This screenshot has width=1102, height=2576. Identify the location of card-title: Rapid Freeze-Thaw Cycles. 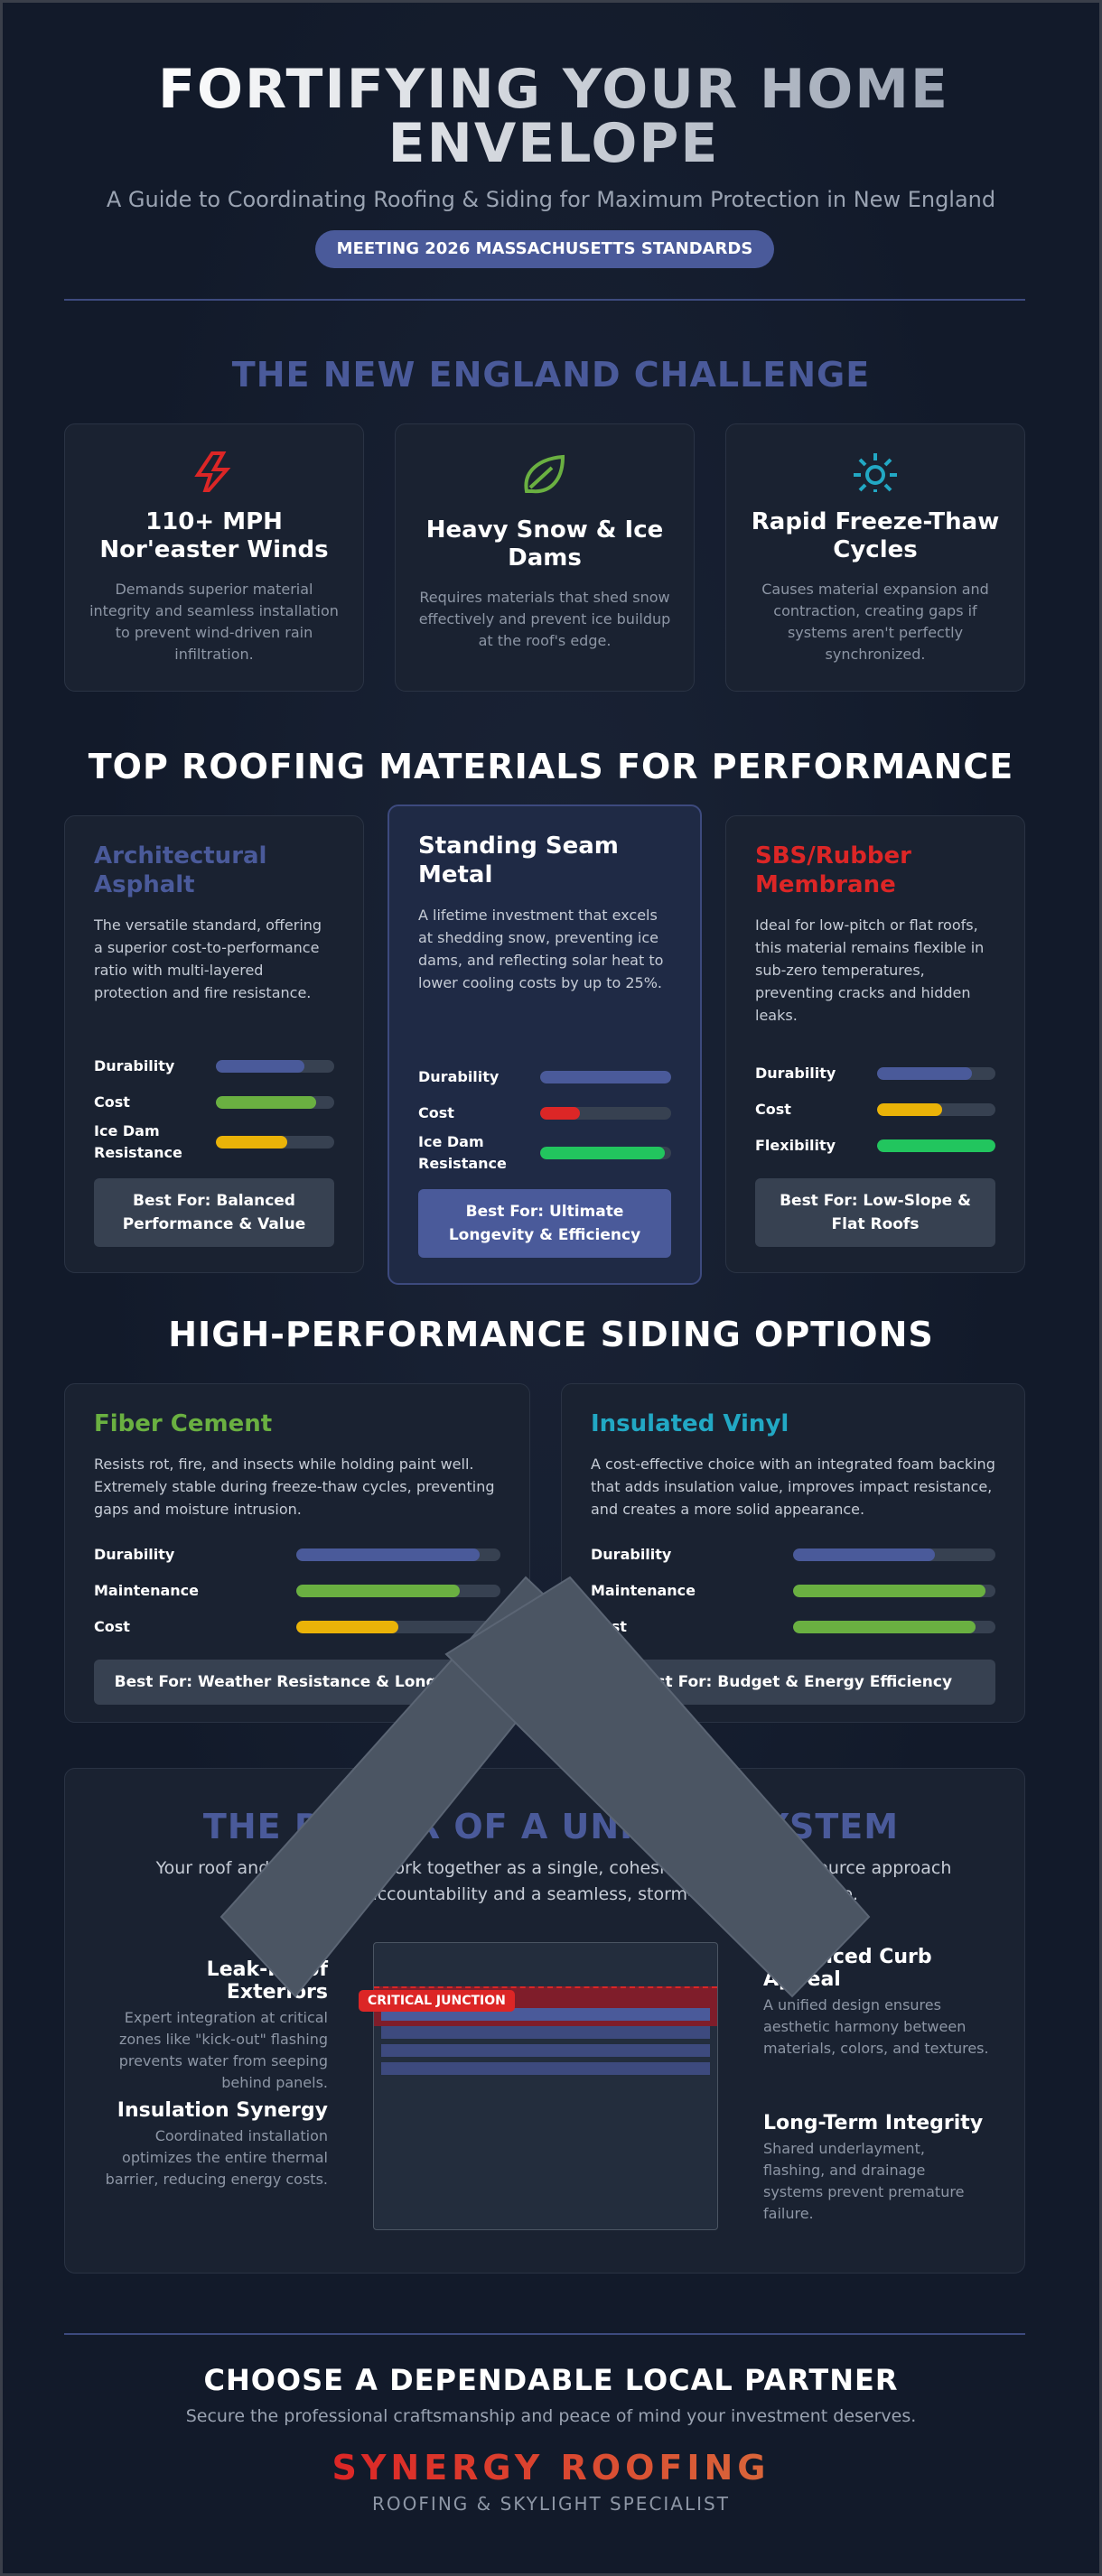
(875, 535).